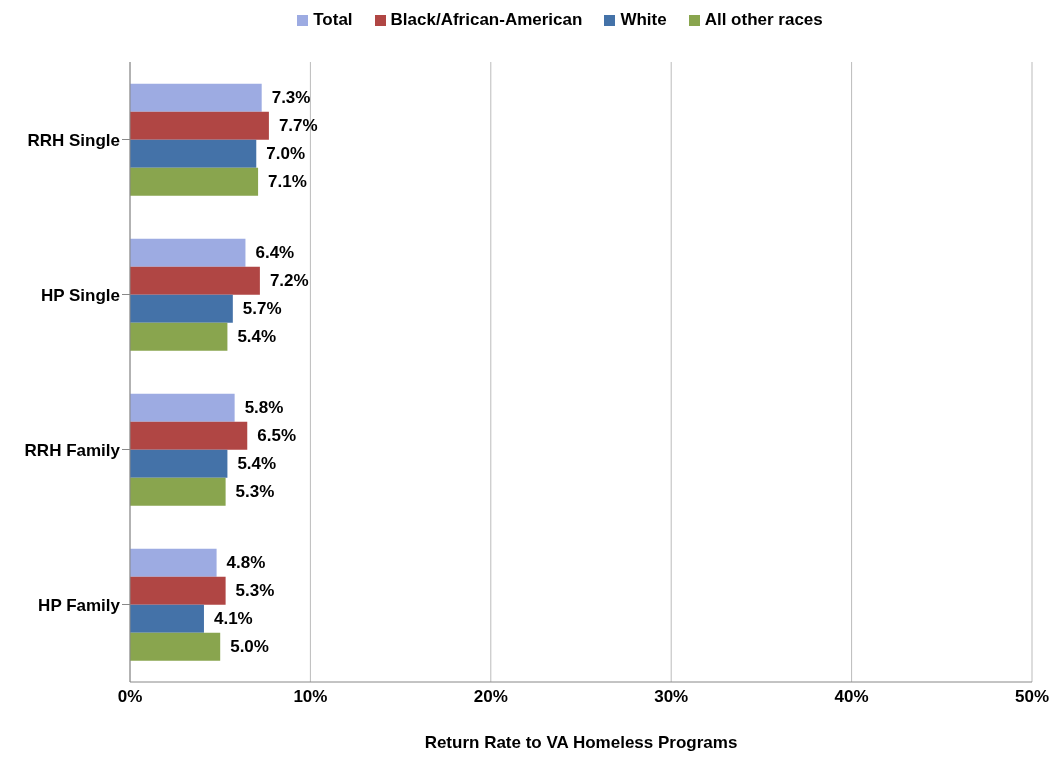 This screenshot has width=1060, height=766. What do you see at coordinates (310, 697) in the screenshot?
I see `x-tick-label: 10%` at bounding box center [310, 697].